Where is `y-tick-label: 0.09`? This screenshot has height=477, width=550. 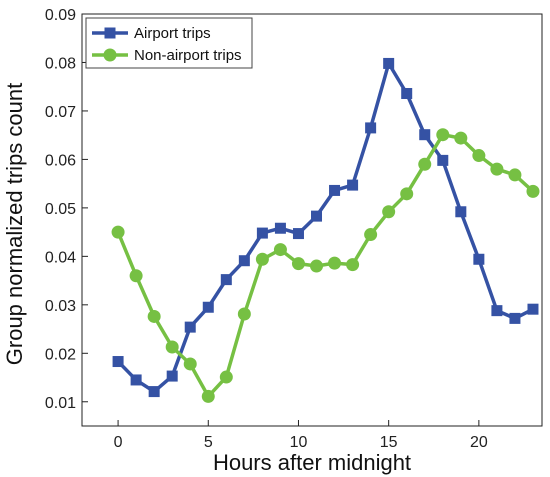
y-tick-label: 0.09 is located at coordinates (60, 15).